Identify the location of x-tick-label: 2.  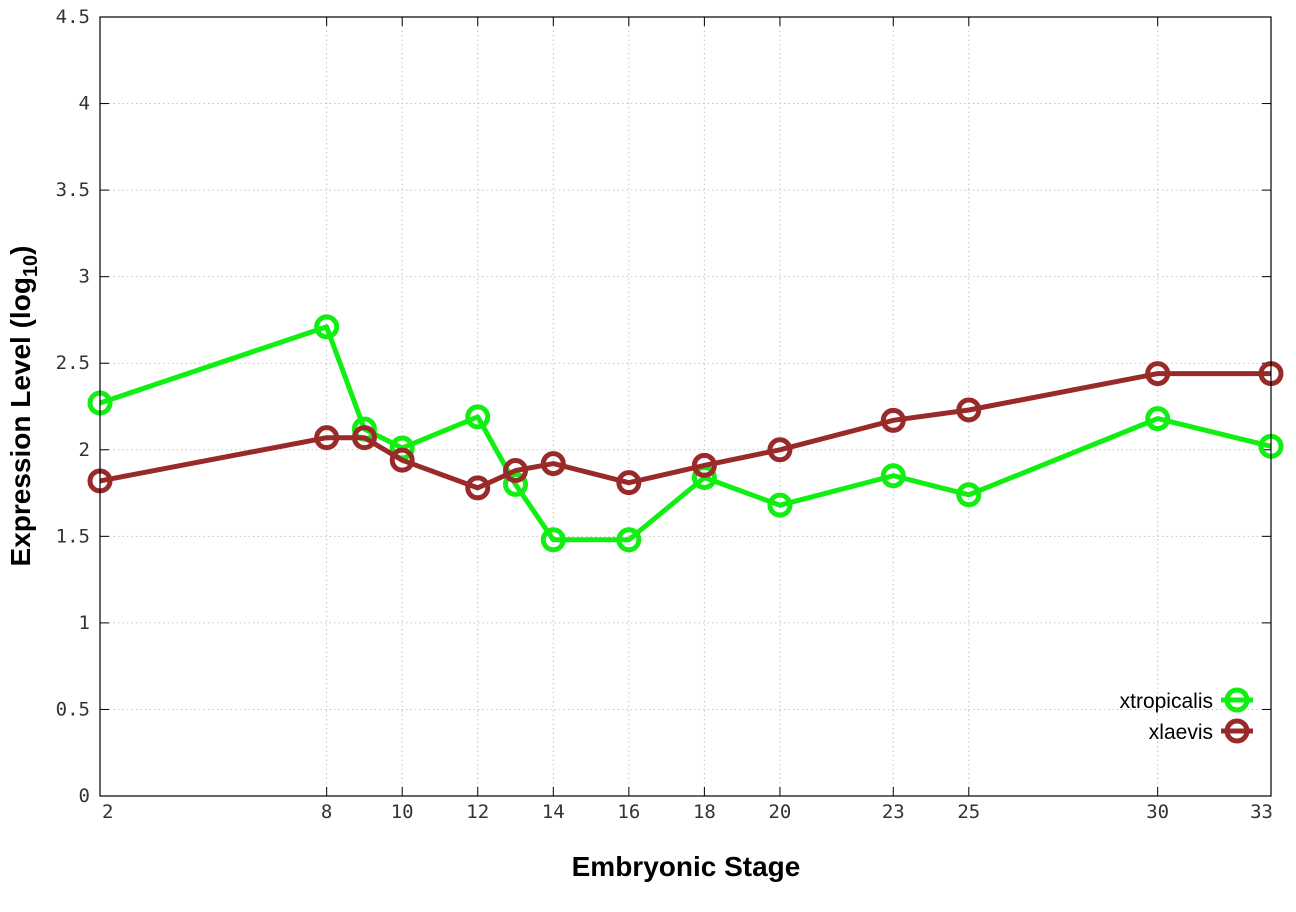
(107, 812).